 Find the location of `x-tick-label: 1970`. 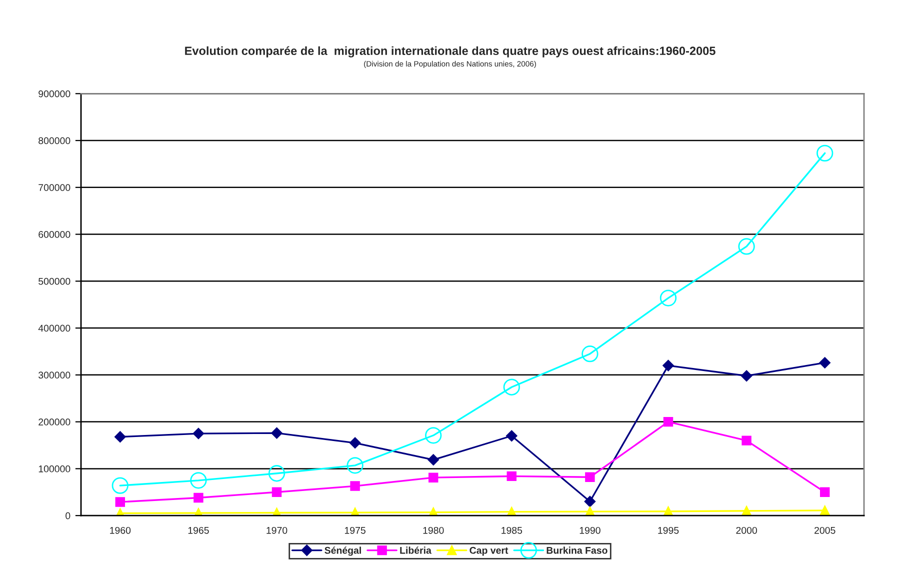

x-tick-label: 1970 is located at coordinates (277, 530).